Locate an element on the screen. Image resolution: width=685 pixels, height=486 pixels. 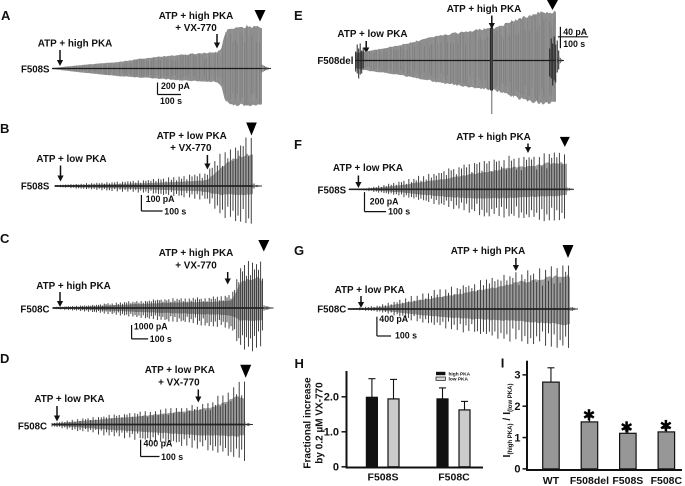
svg-text: E is located at coordinates (298, 15).